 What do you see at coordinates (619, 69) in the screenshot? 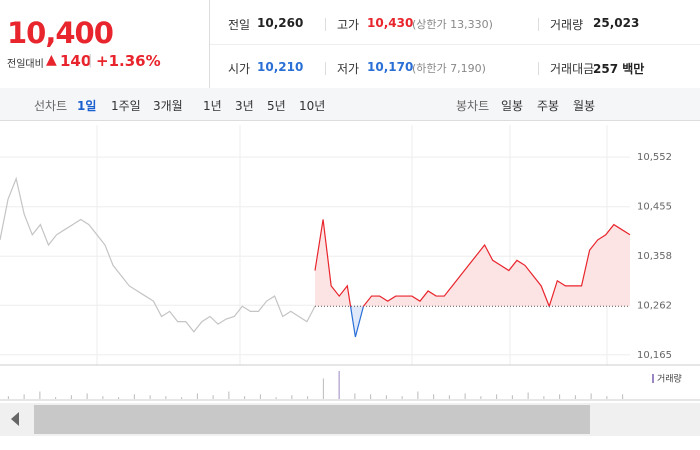
I see `stat-value: 257 백만` at bounding box center [619, 69].